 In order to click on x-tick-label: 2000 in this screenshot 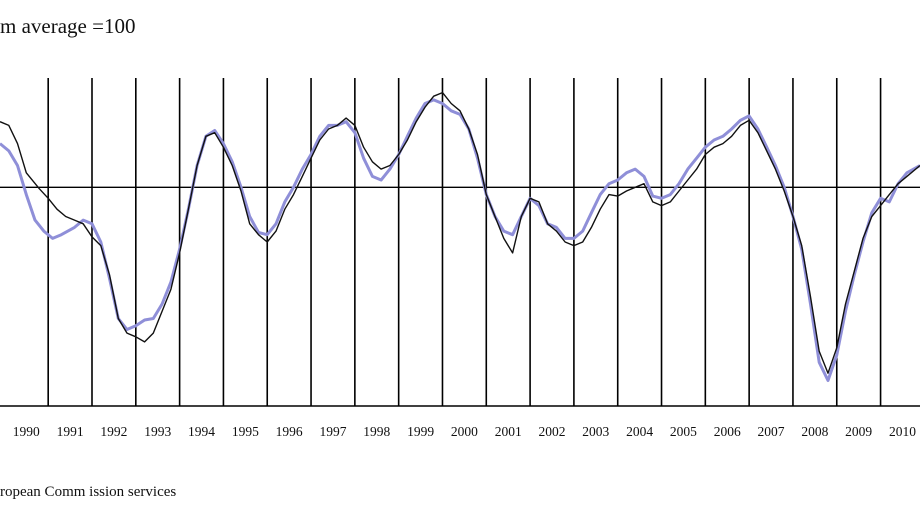, I will do `click(464, 431)`.